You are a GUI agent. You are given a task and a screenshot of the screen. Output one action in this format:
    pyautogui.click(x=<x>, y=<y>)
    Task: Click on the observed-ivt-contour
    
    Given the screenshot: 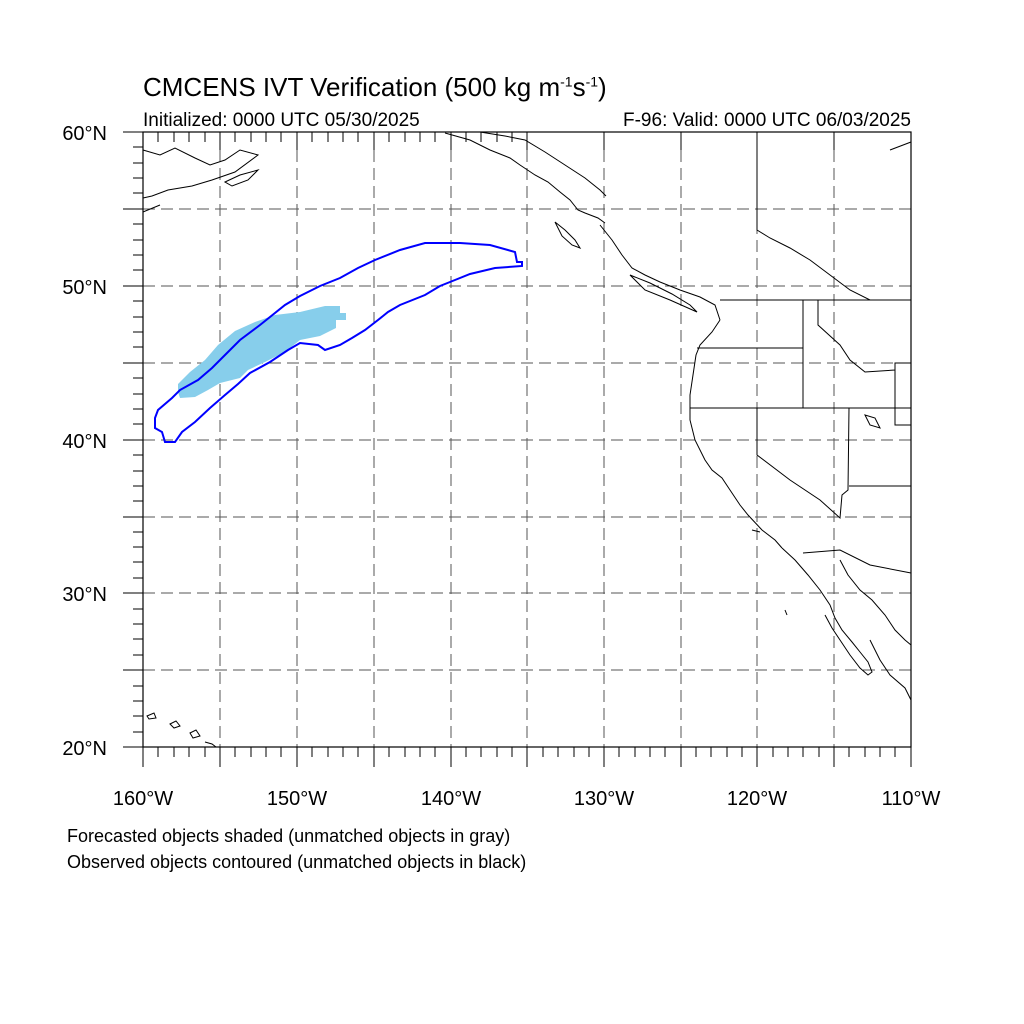 What is the action you would take?
    pyautogui.click(x=338, y=342)
    